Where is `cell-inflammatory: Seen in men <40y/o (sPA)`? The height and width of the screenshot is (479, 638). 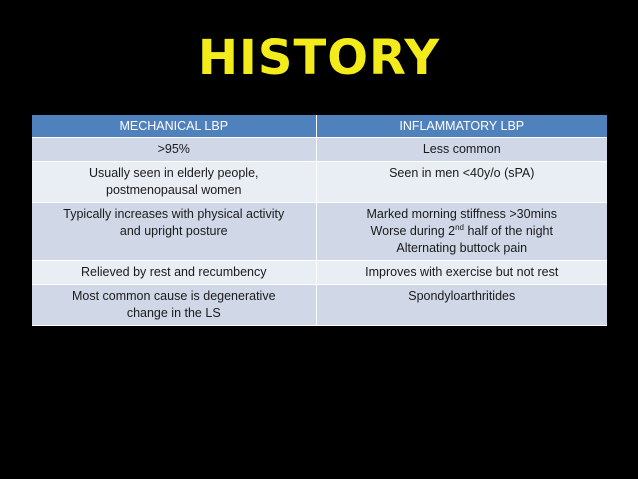
cell-inflammatory: Seen in men <40y/o (sPA) is located at coordinates (461, 182).